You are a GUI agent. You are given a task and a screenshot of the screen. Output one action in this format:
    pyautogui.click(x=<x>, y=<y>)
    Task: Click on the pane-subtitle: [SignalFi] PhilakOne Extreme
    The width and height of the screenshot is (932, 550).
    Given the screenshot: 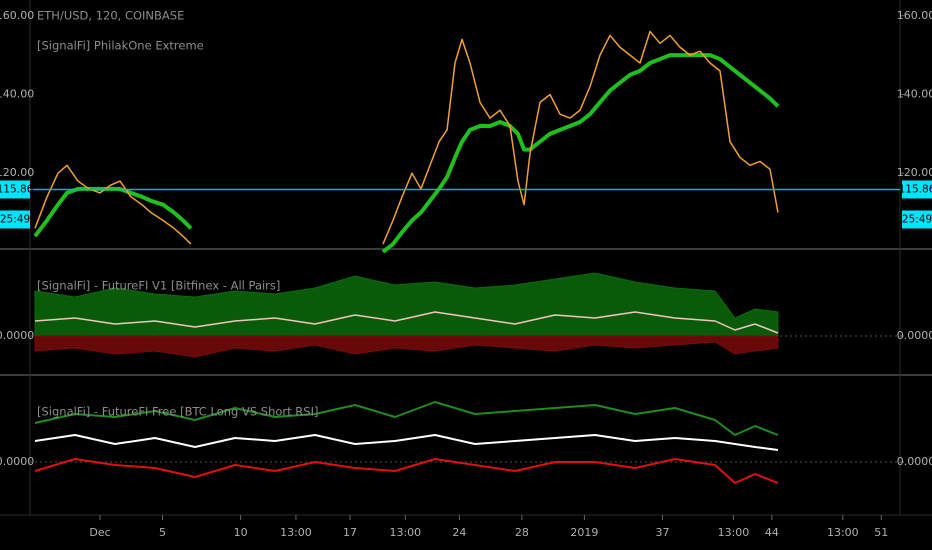 What is the action you would take?
    pyautogui.click(x=120, y=46)
    